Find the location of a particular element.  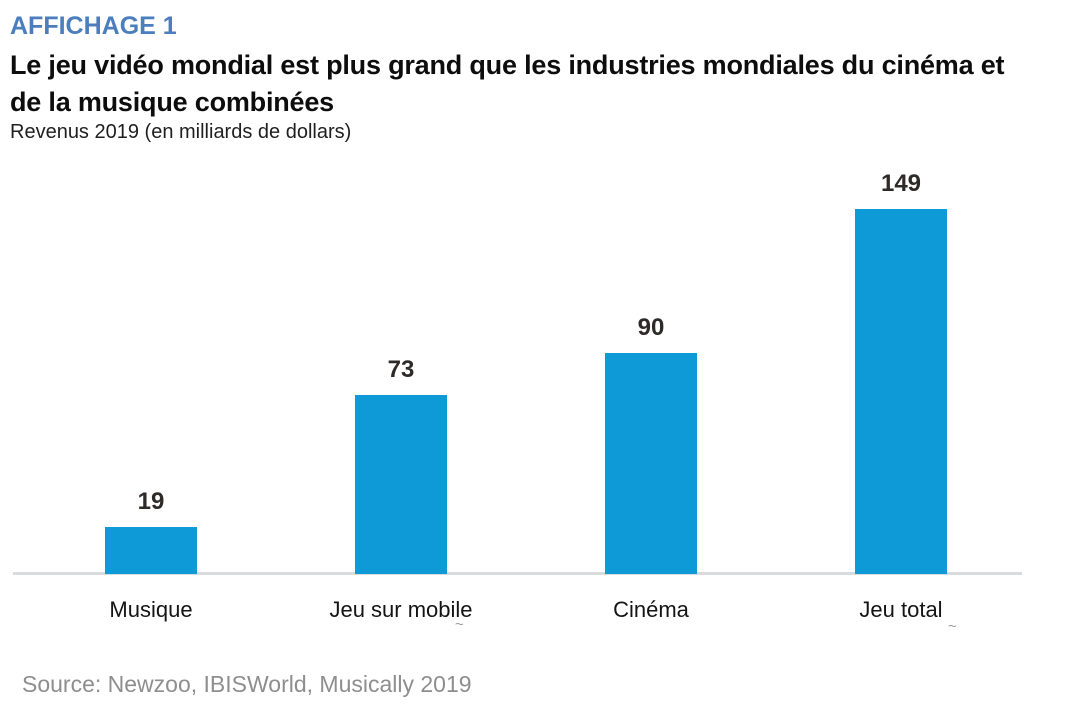

category-label: Jeu sur mobile is located at coordinates (401, 609).